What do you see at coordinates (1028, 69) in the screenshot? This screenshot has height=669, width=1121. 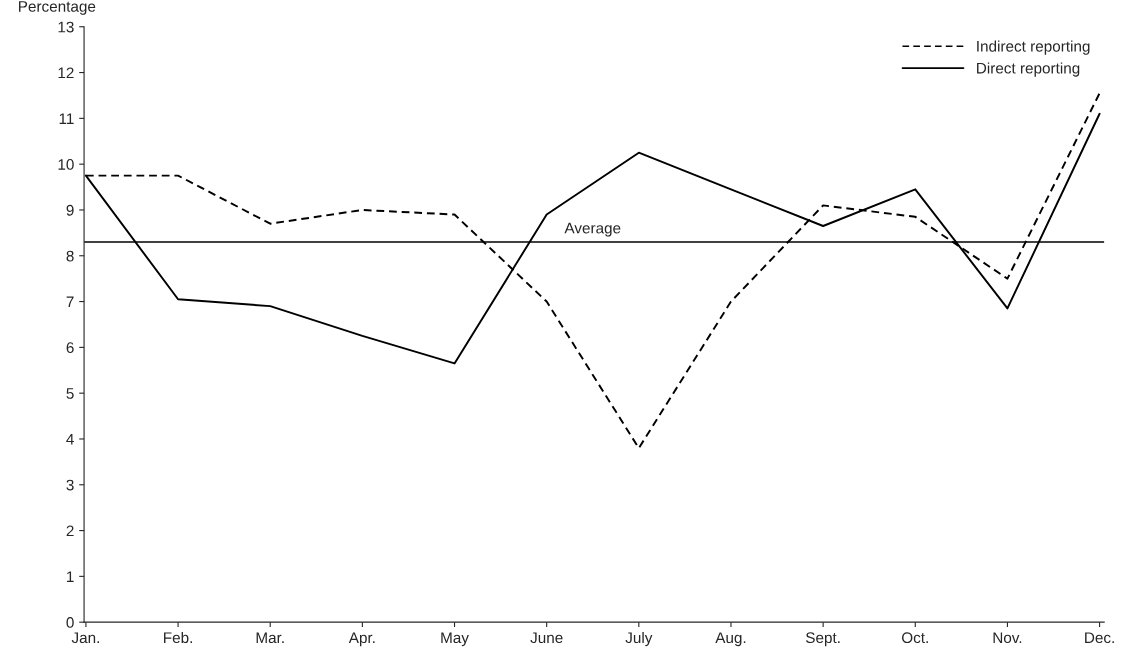 I see `legend-label: Direct reporting` at bounding box center [1028, 69].